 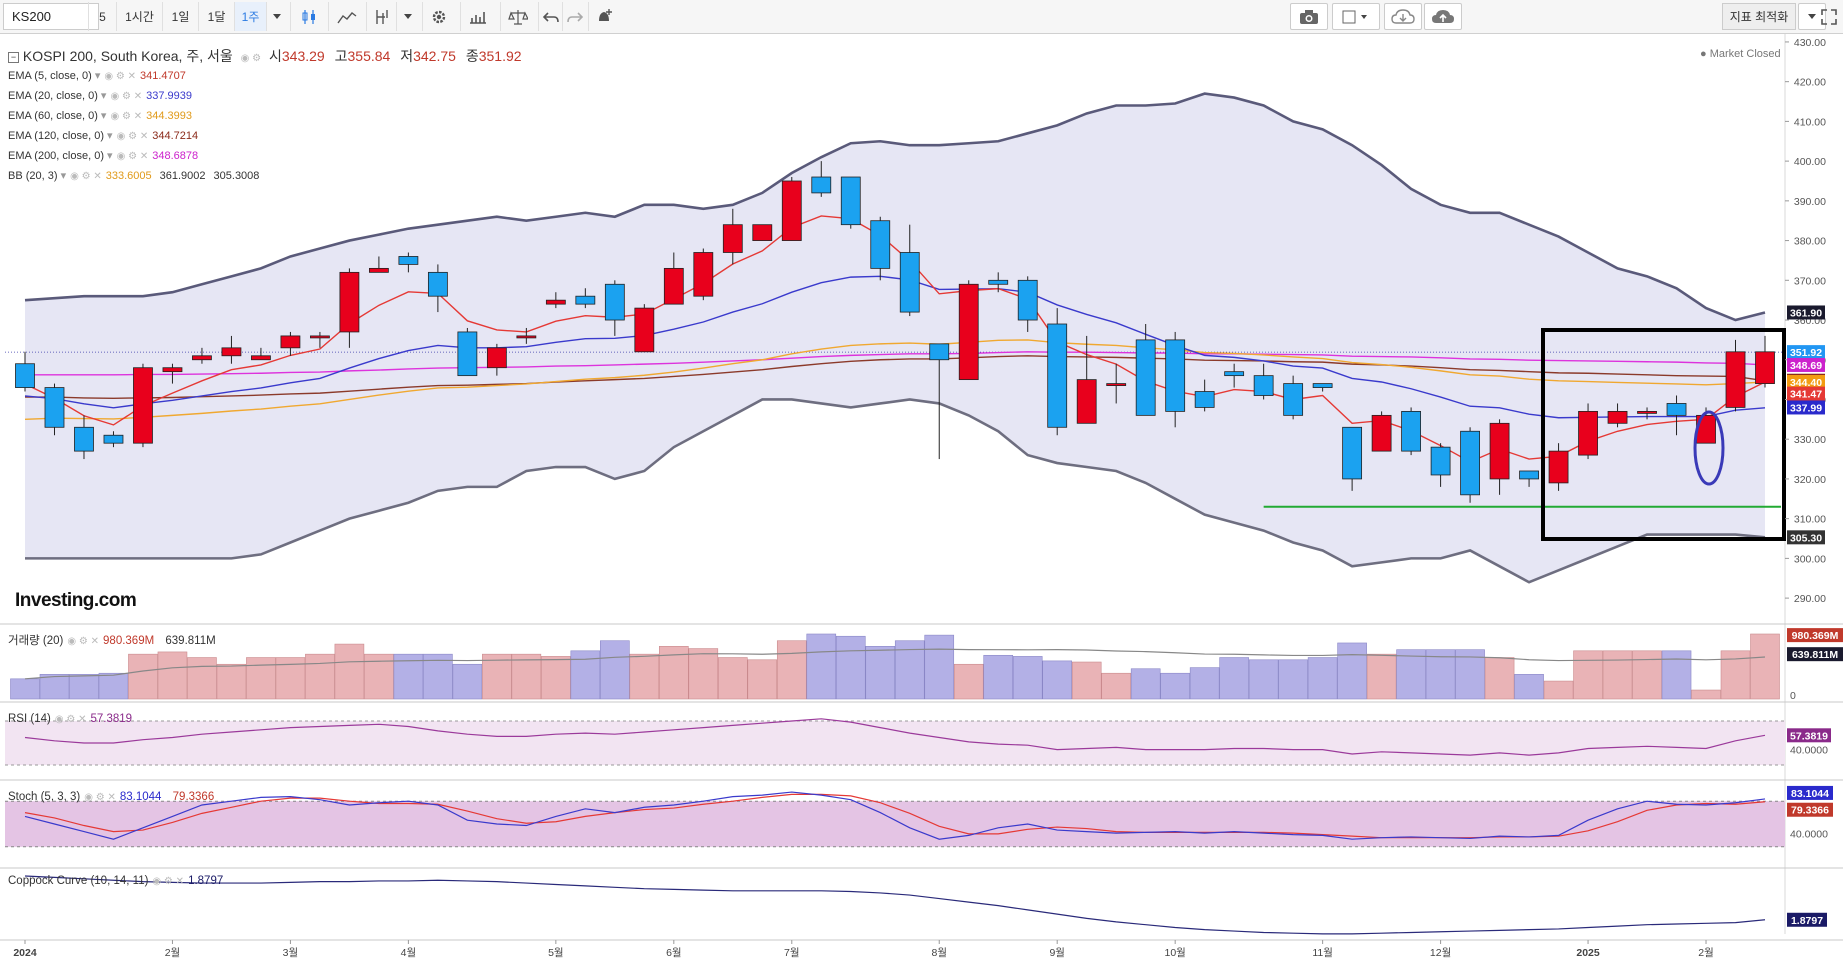 What do you see at coordinates (13, 57) in the screenshot?
I see `collapse-icon: −` at bounding box center [13, 57].